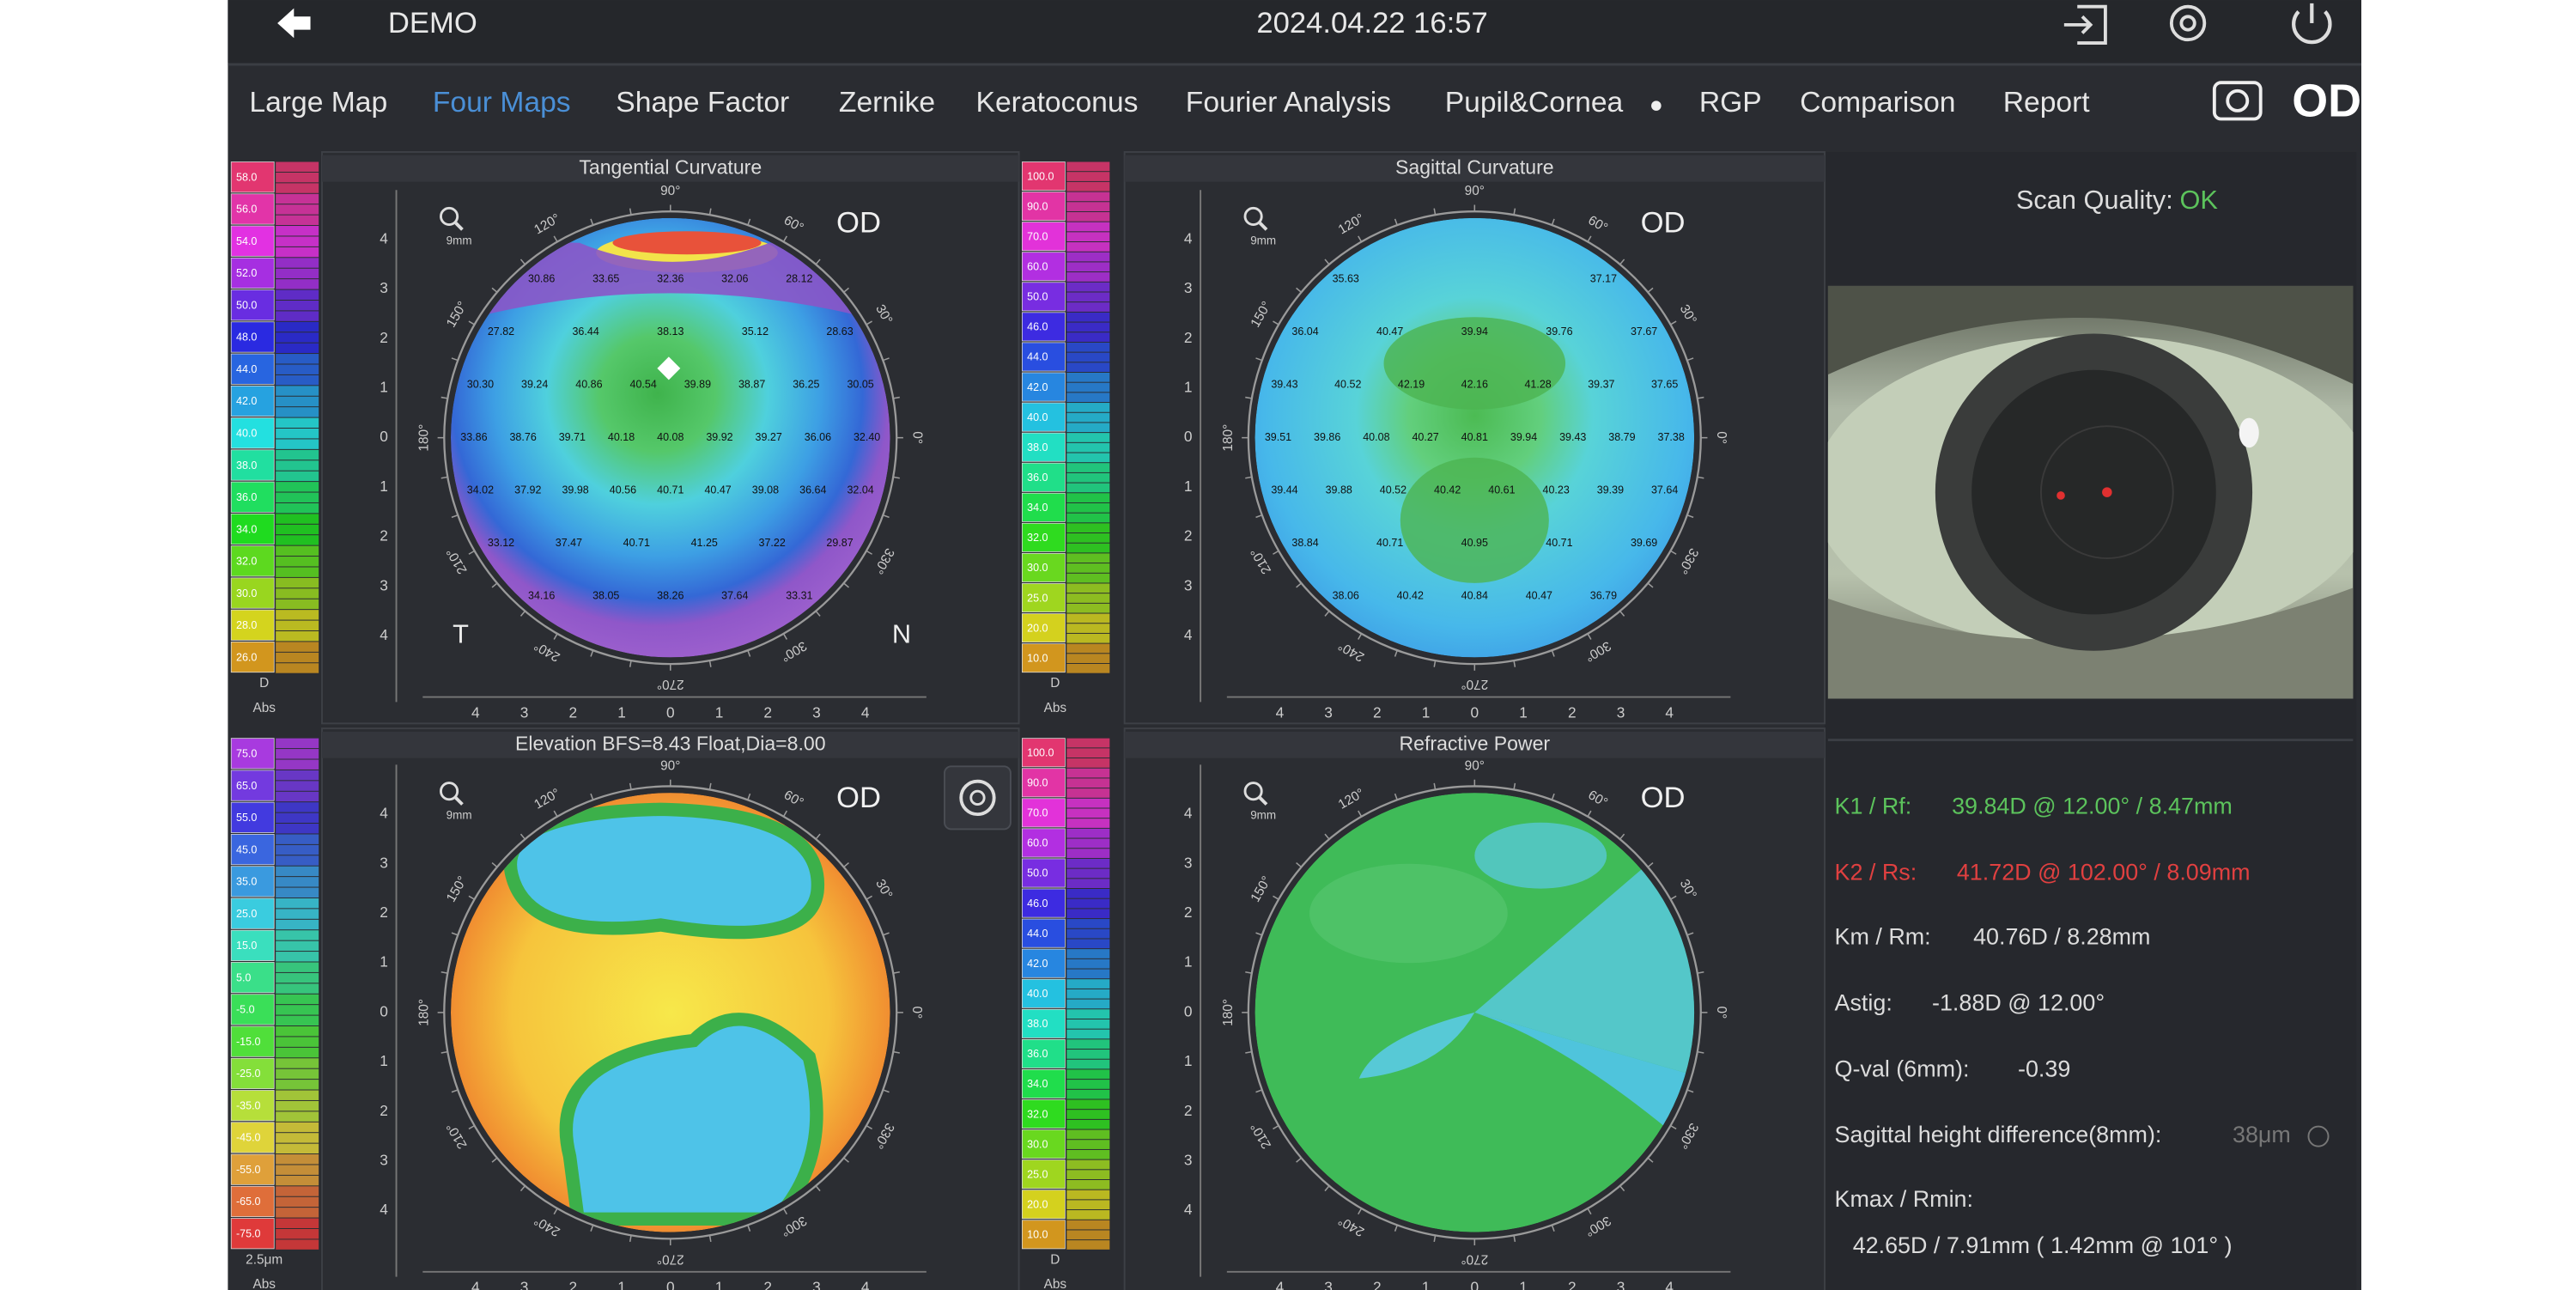 The image size is (2576, 1290). I want to click on tab: Comparison, so click(1878, 103).